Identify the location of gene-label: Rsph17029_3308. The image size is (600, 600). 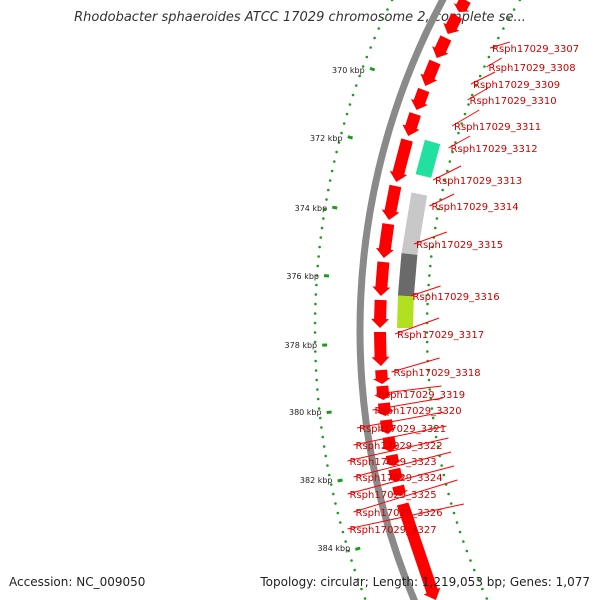
(532, 68).